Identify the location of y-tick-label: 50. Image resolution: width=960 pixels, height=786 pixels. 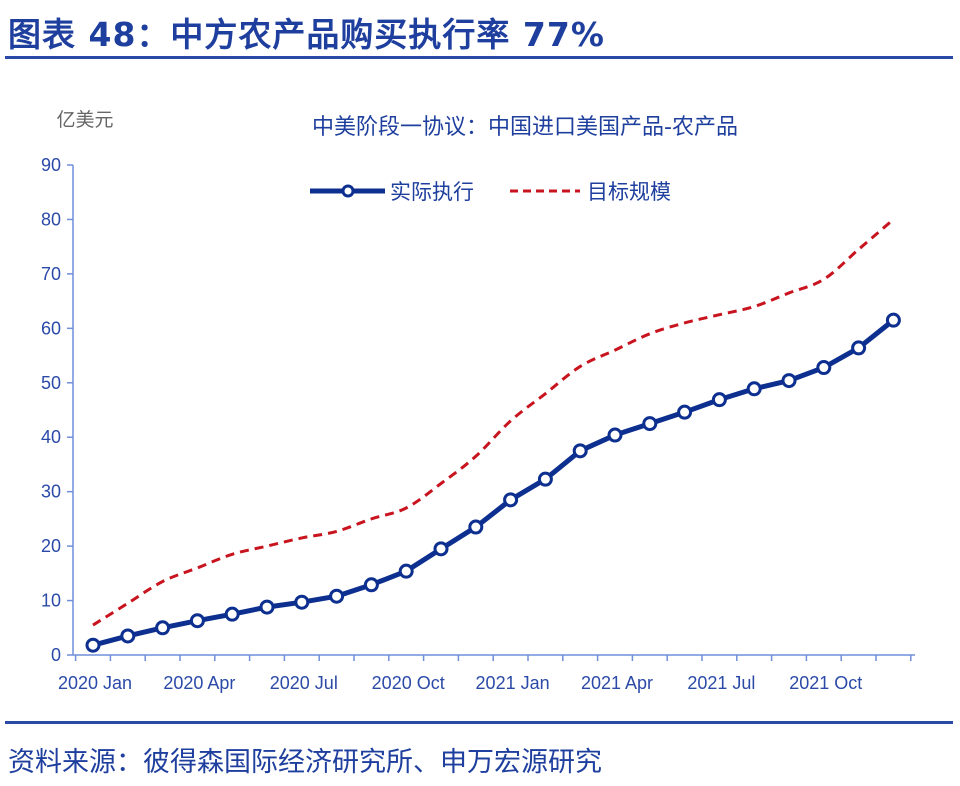
(51, 383).